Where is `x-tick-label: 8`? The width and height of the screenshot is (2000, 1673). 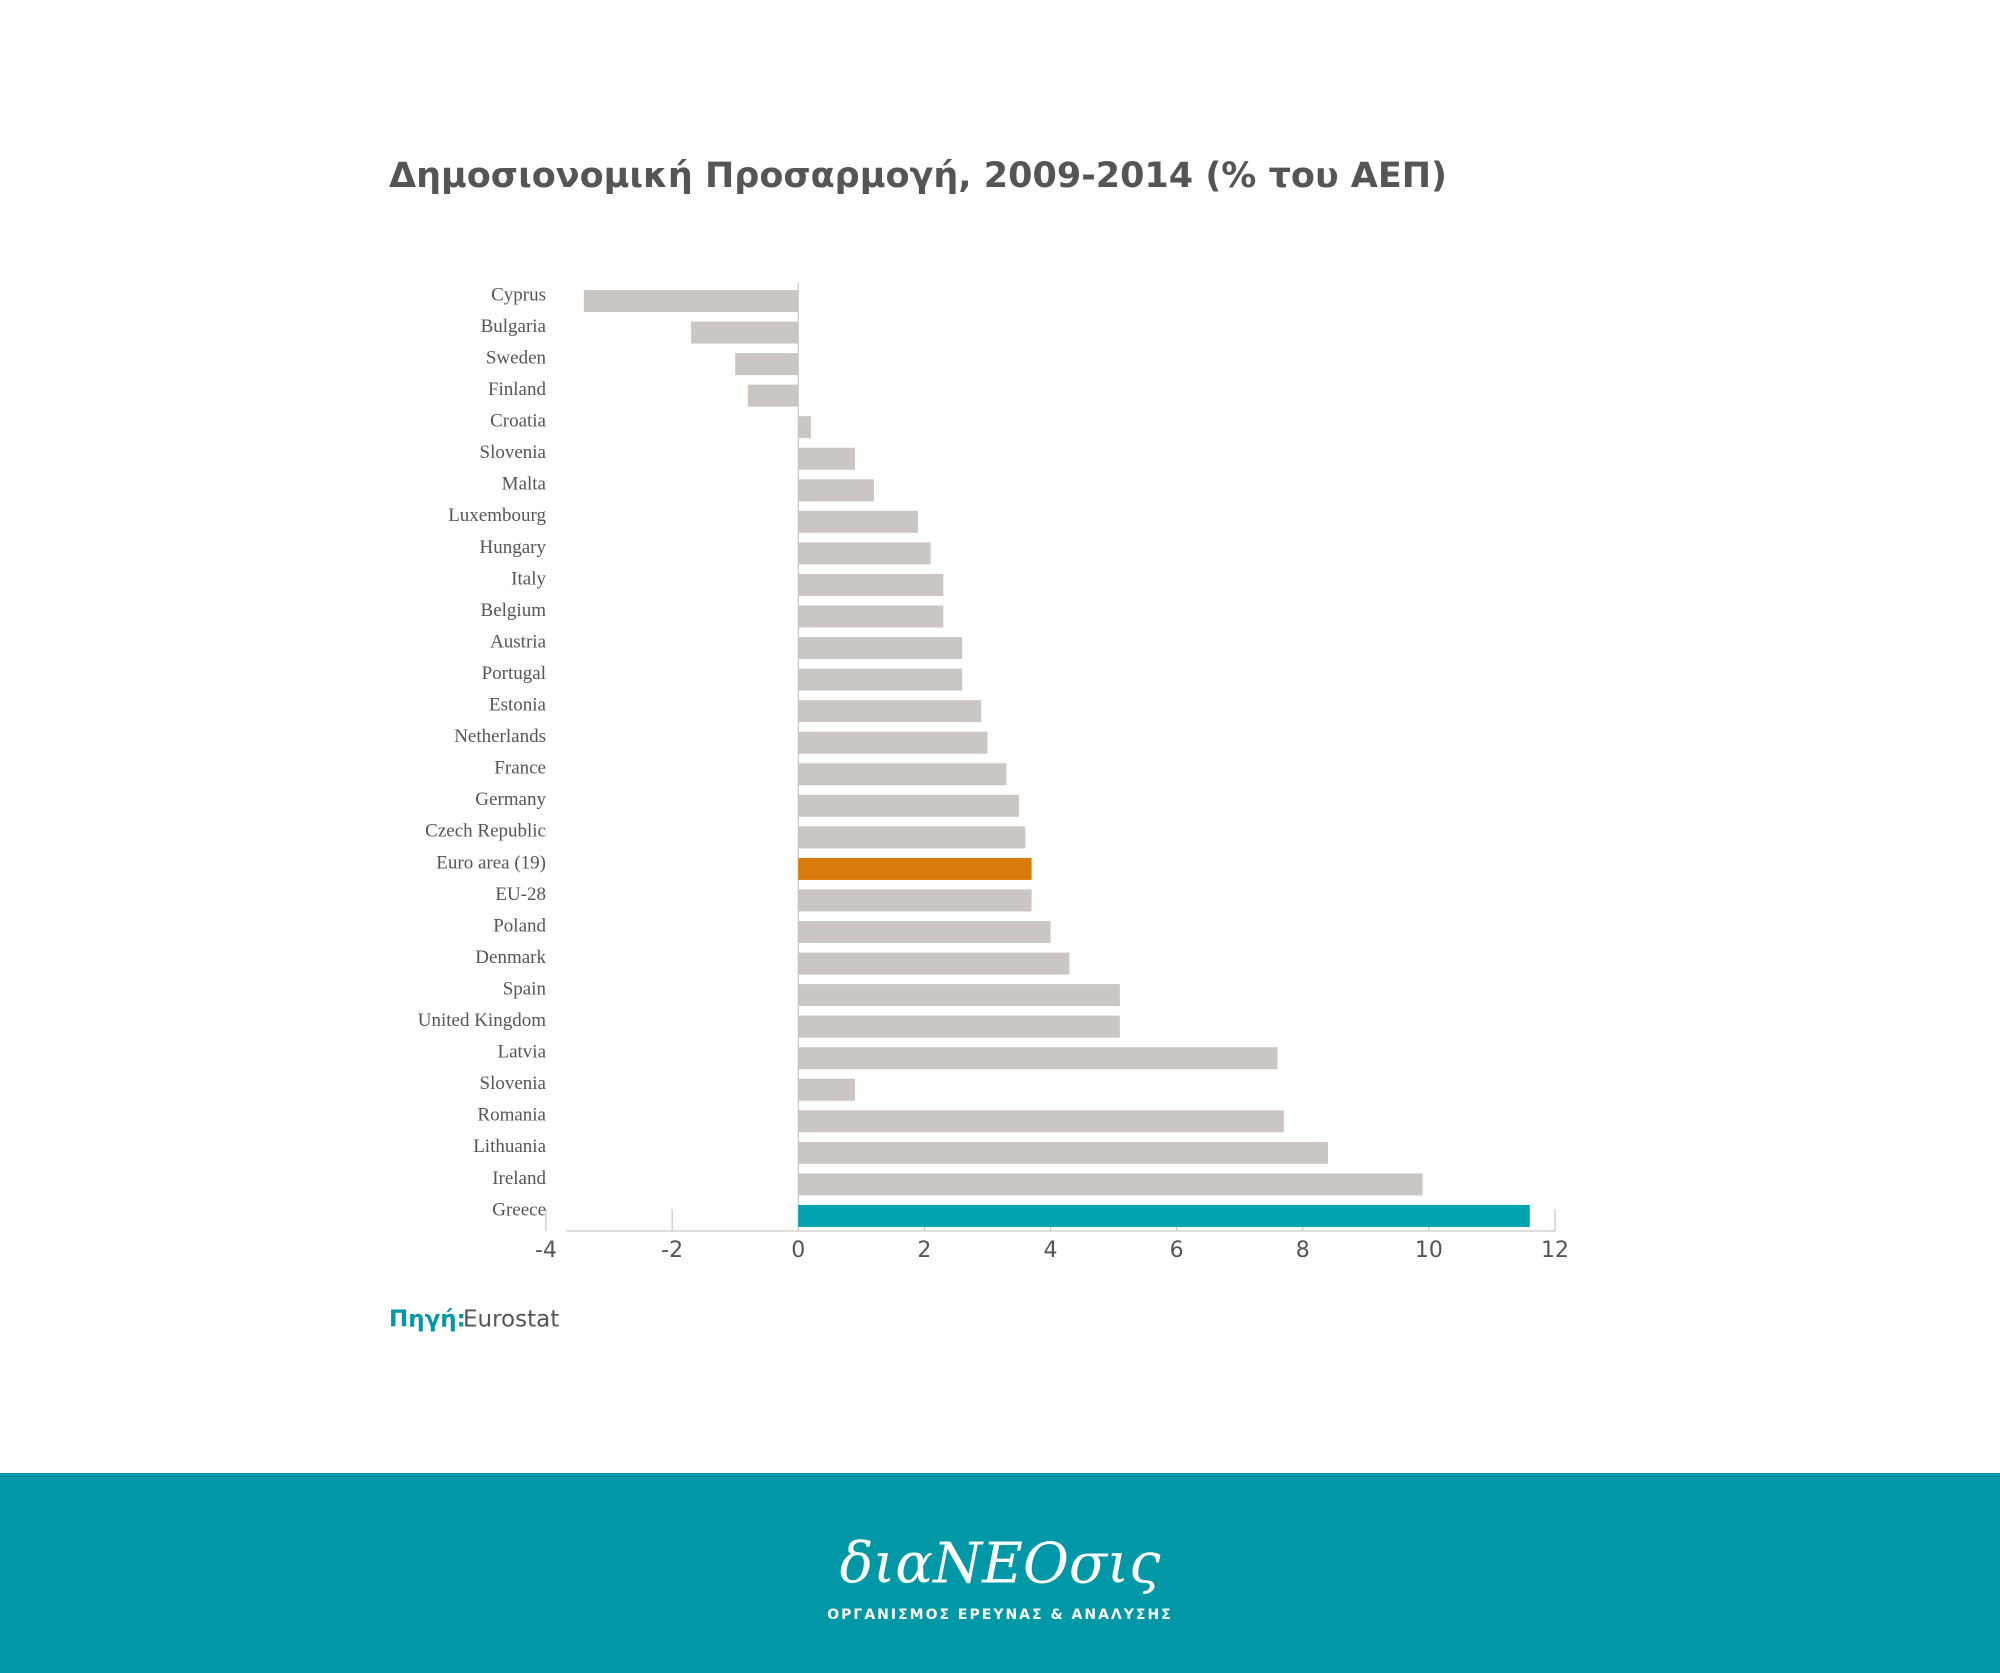 x-tick-label: 8 is located at coordinates (1303, 1250).